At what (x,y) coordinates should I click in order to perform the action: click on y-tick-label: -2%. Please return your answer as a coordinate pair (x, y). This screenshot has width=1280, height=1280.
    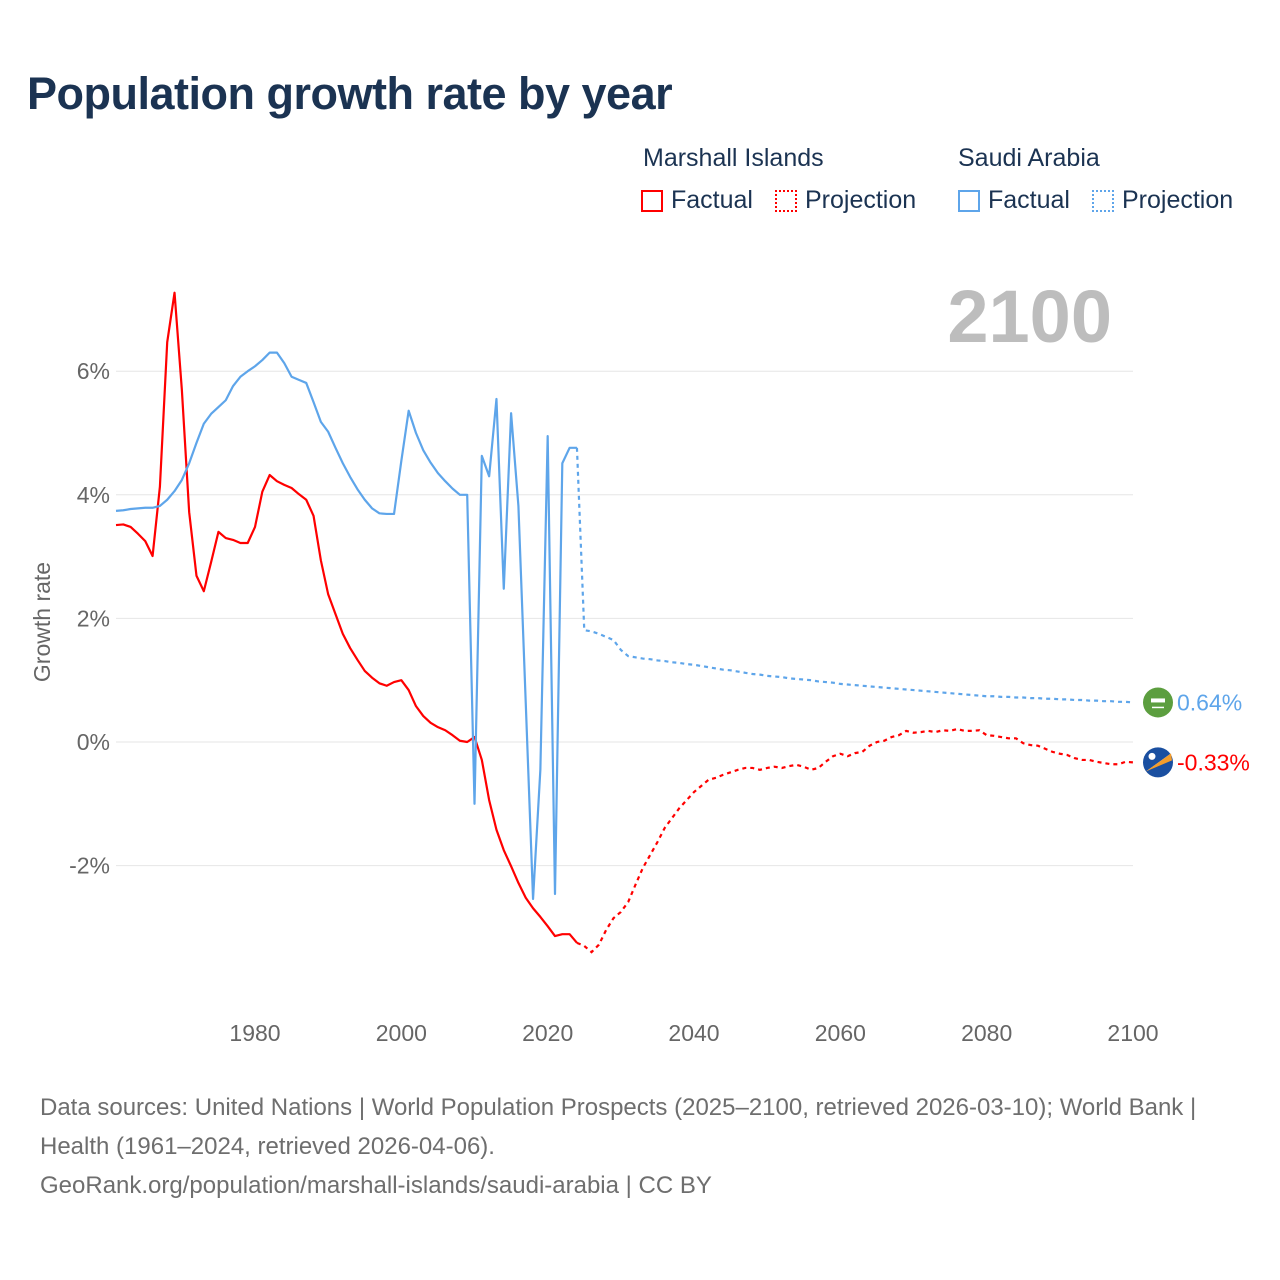
    Looking at the image, I should click on (89, 866).